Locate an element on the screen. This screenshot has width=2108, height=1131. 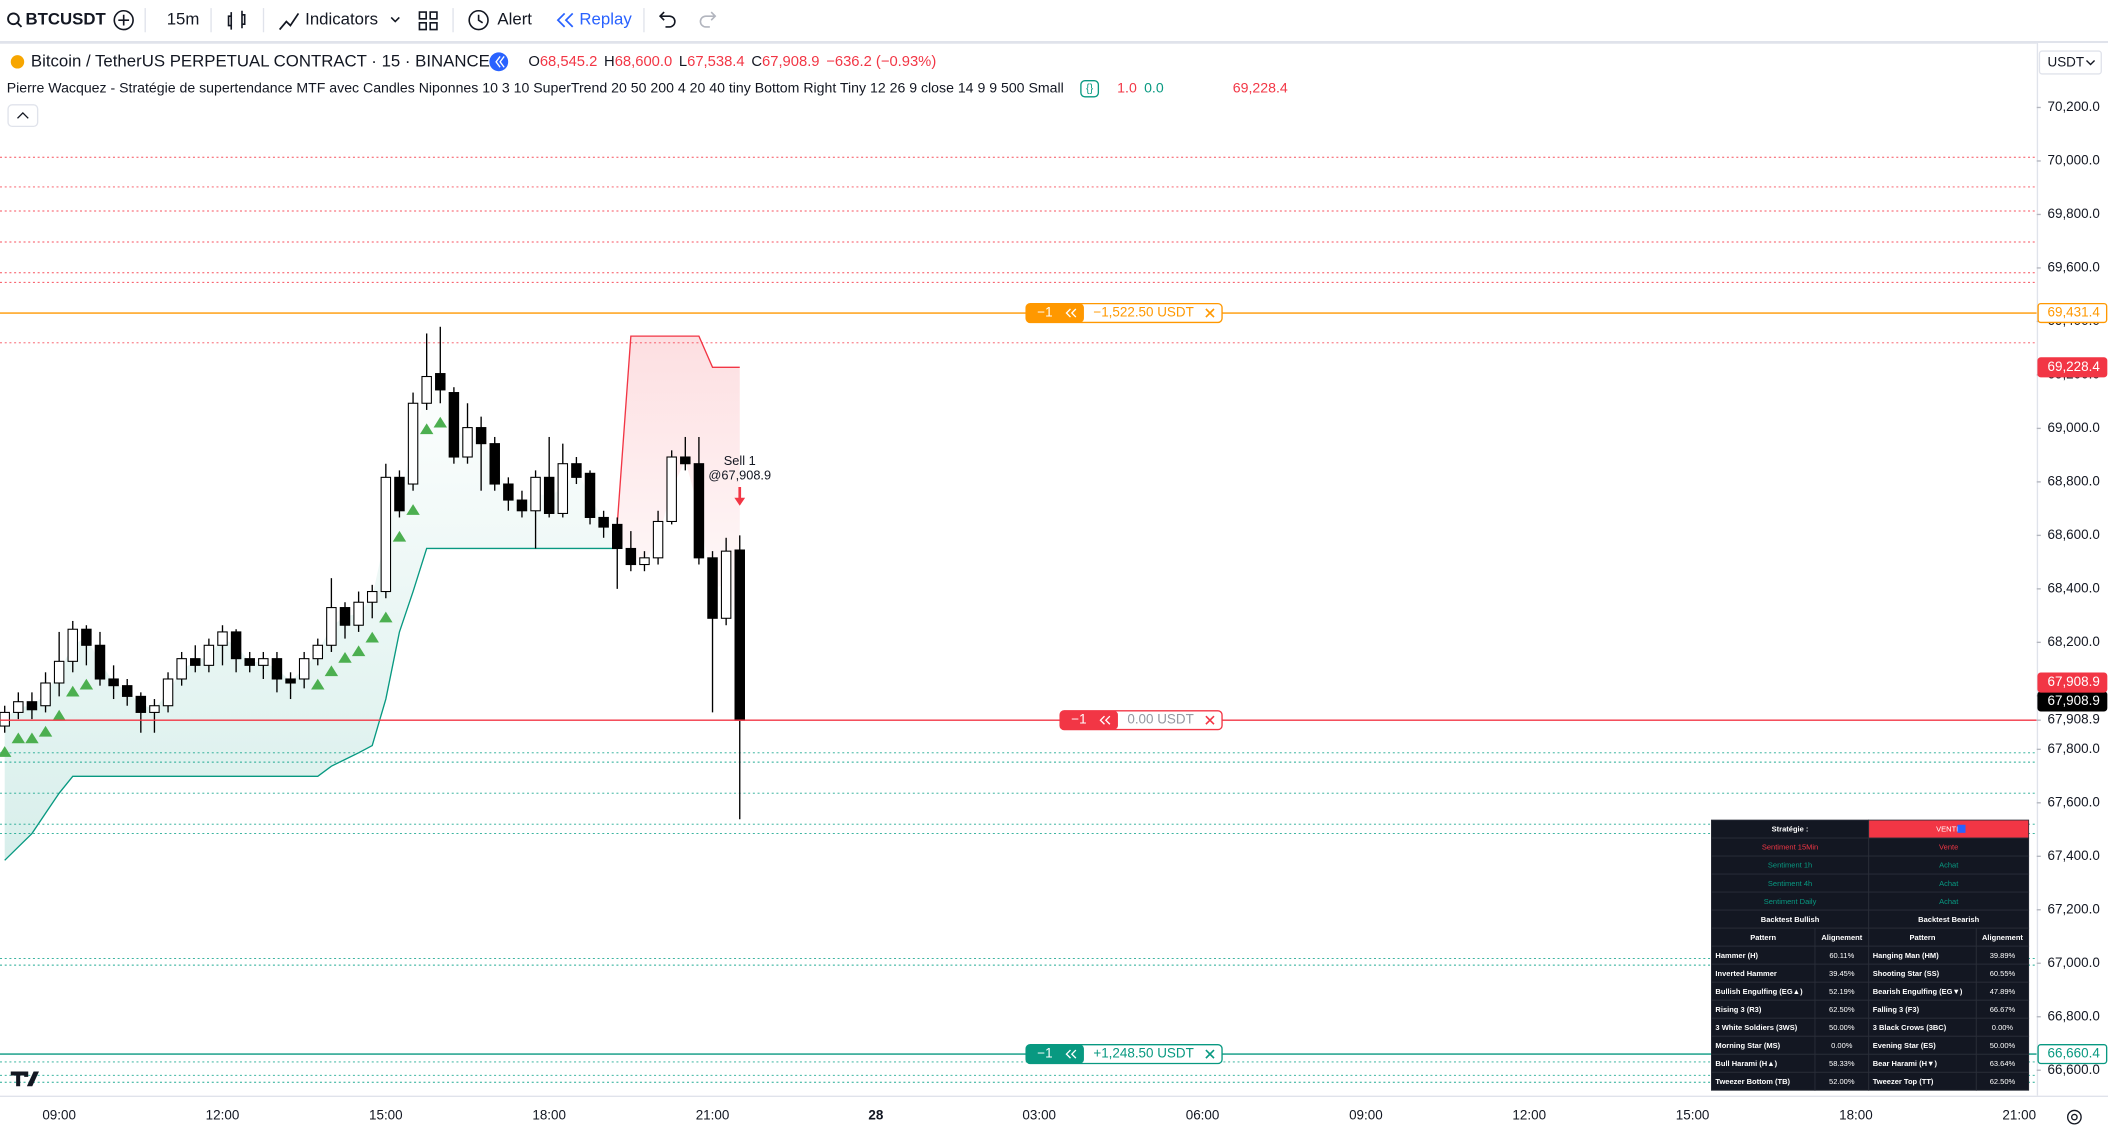
indicator-value: 1.0 is located at coordinates (1127, 87).